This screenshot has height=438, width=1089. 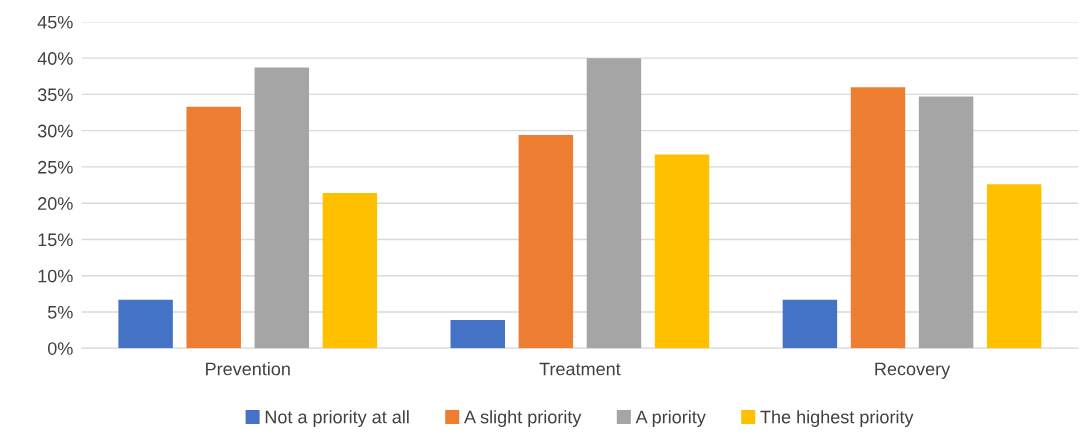 What do you see at coordinates (670, 418) in the screenshot?
I see `legend-label: A priority` at bounding box center [670, 418].